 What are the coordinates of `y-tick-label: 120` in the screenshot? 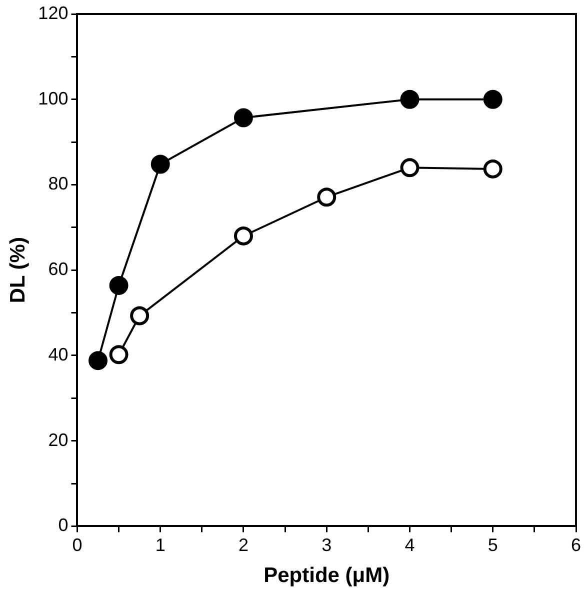 It's located at (53, 12).